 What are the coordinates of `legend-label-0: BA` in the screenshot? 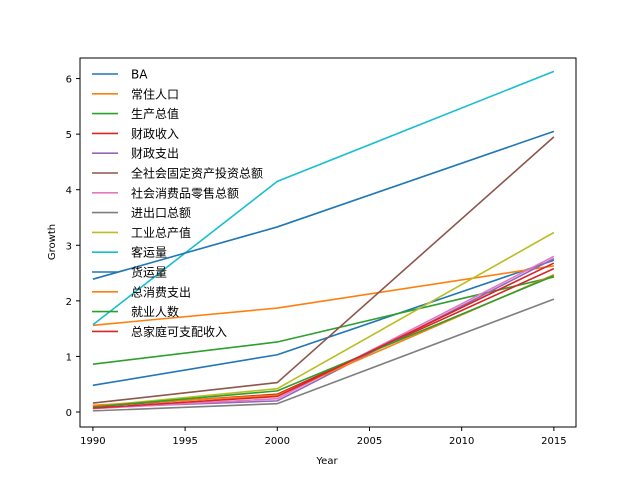 It's located at (139, 75).